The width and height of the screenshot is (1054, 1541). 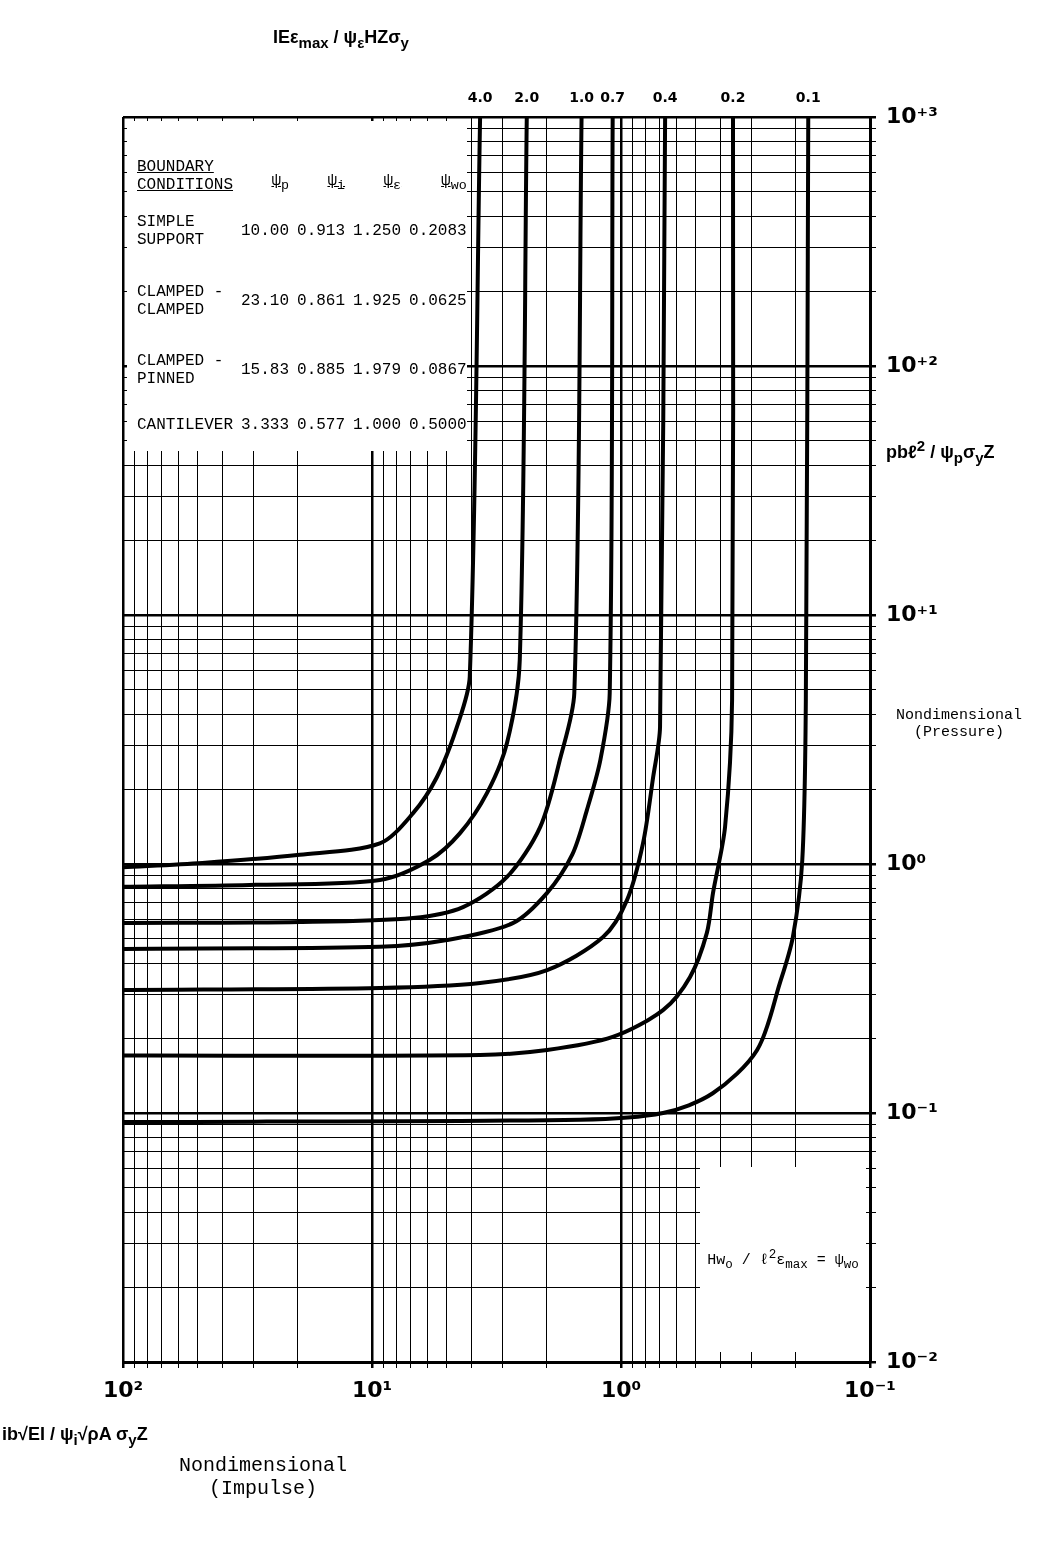 I want to click on annotation: 0.5000, so click(x=438, y=426).